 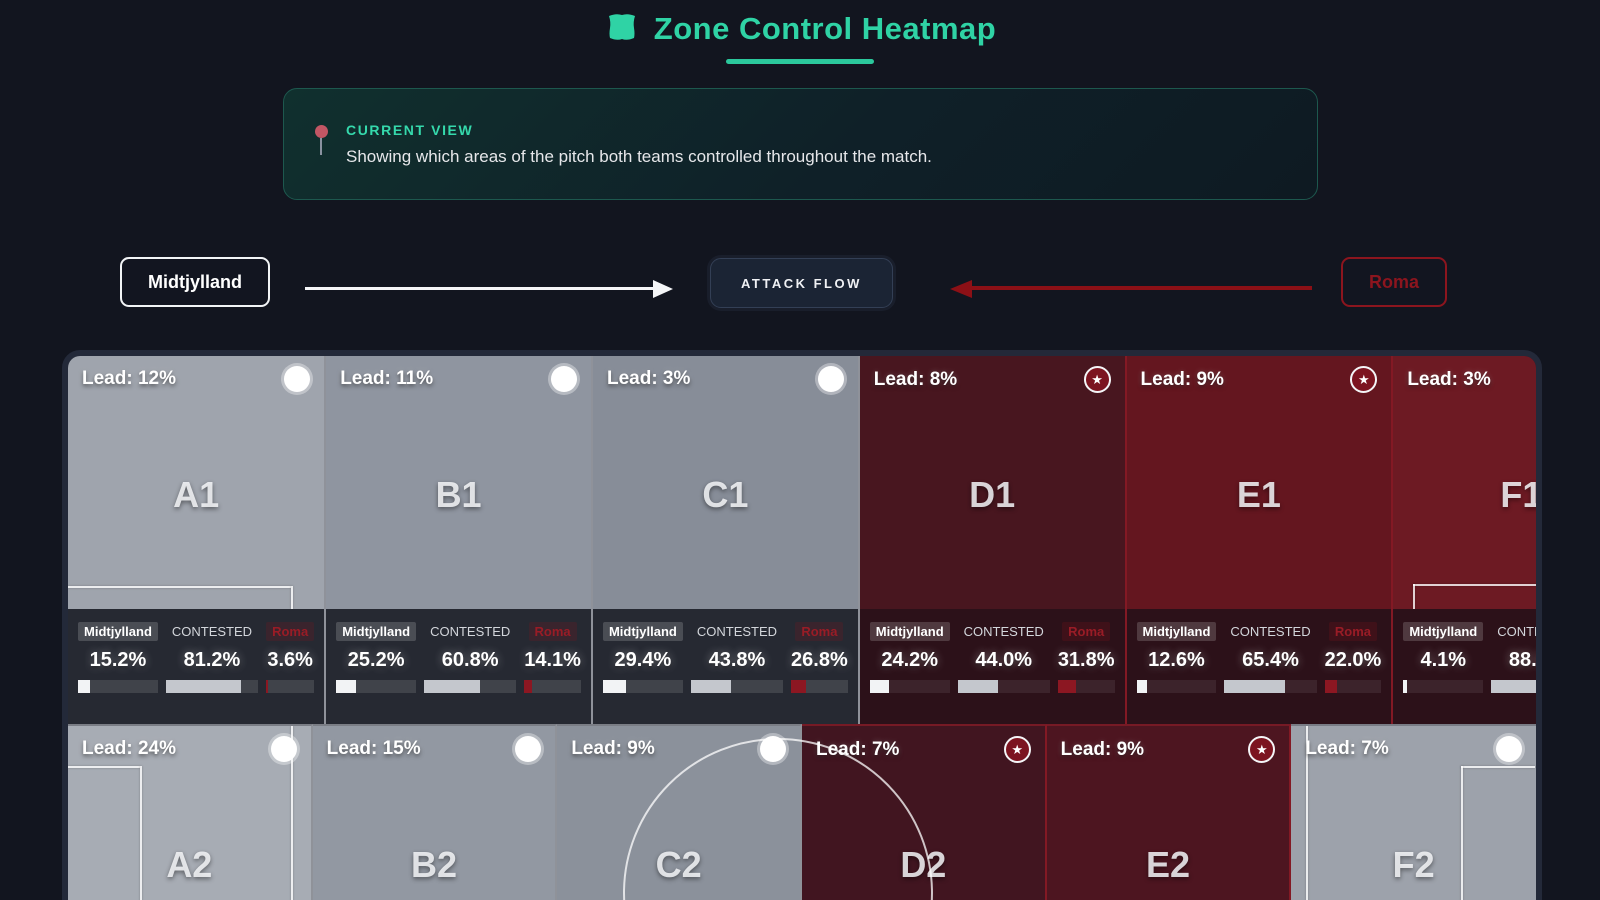 What do you see at coordinates (1131, 289) in the screenshot?
I see `away-attack-arrow-icon` at bounding box center [1131, 289].